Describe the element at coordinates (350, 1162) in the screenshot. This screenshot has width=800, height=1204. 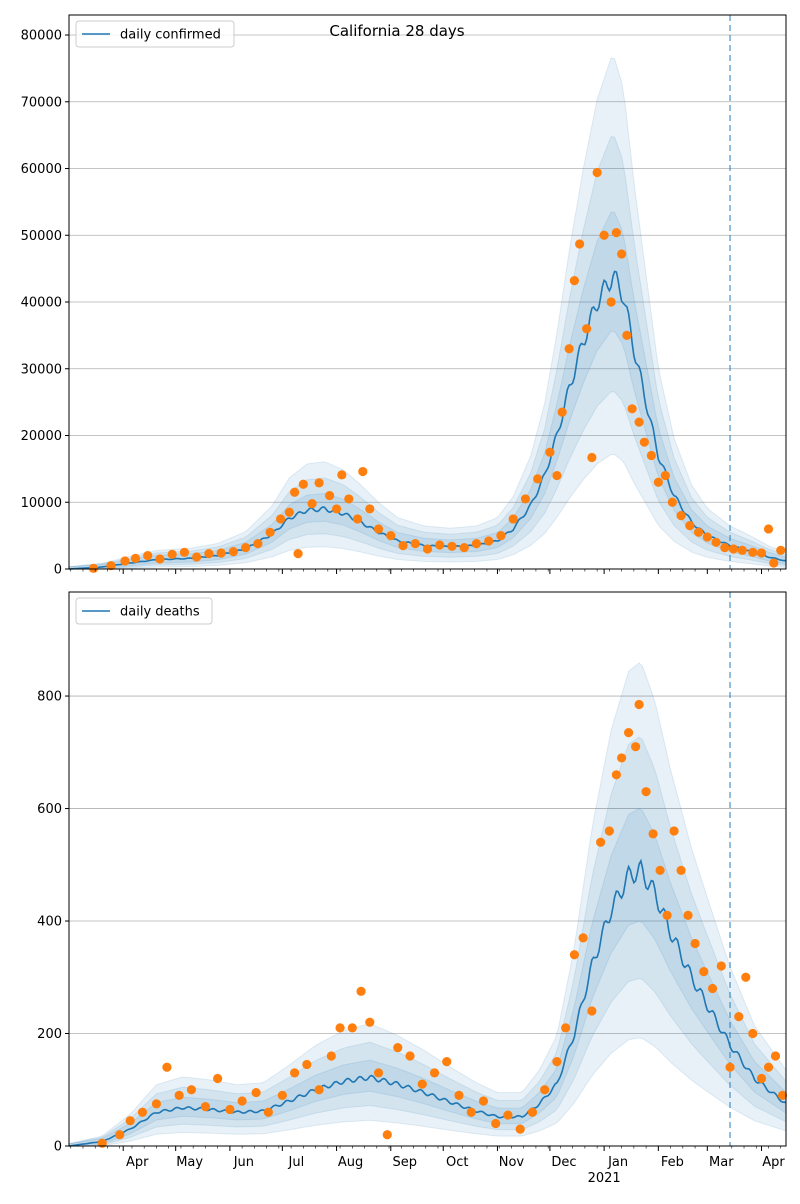
I see `x-month-label: Aug` at that location.